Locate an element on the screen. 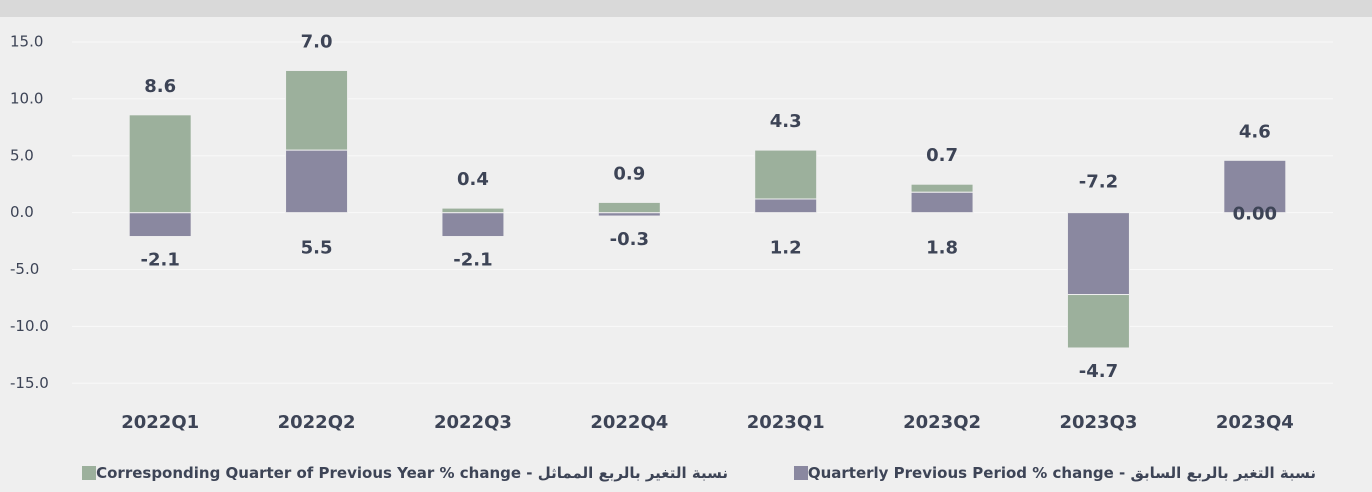 The height and width of the screenshot is (492, 1372). x-tick-label: 2022Q3 is located at coordinates (473, 422).